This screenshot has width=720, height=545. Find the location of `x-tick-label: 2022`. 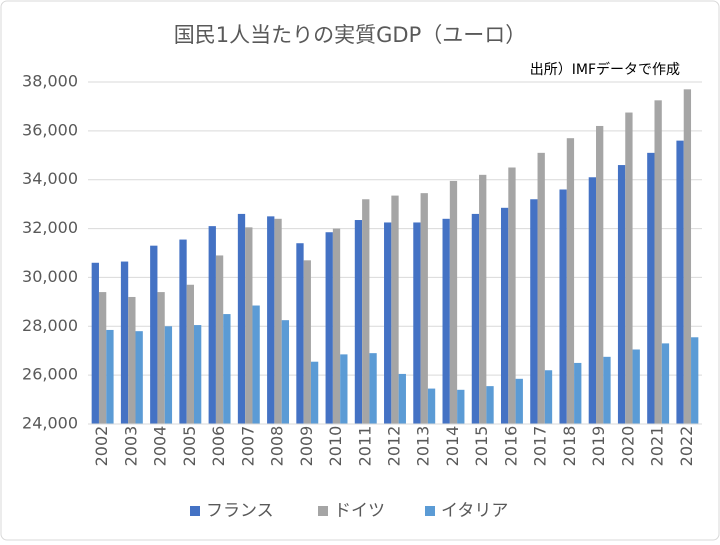

x-tick-label: 2022 is located at coordinates (686, 446).